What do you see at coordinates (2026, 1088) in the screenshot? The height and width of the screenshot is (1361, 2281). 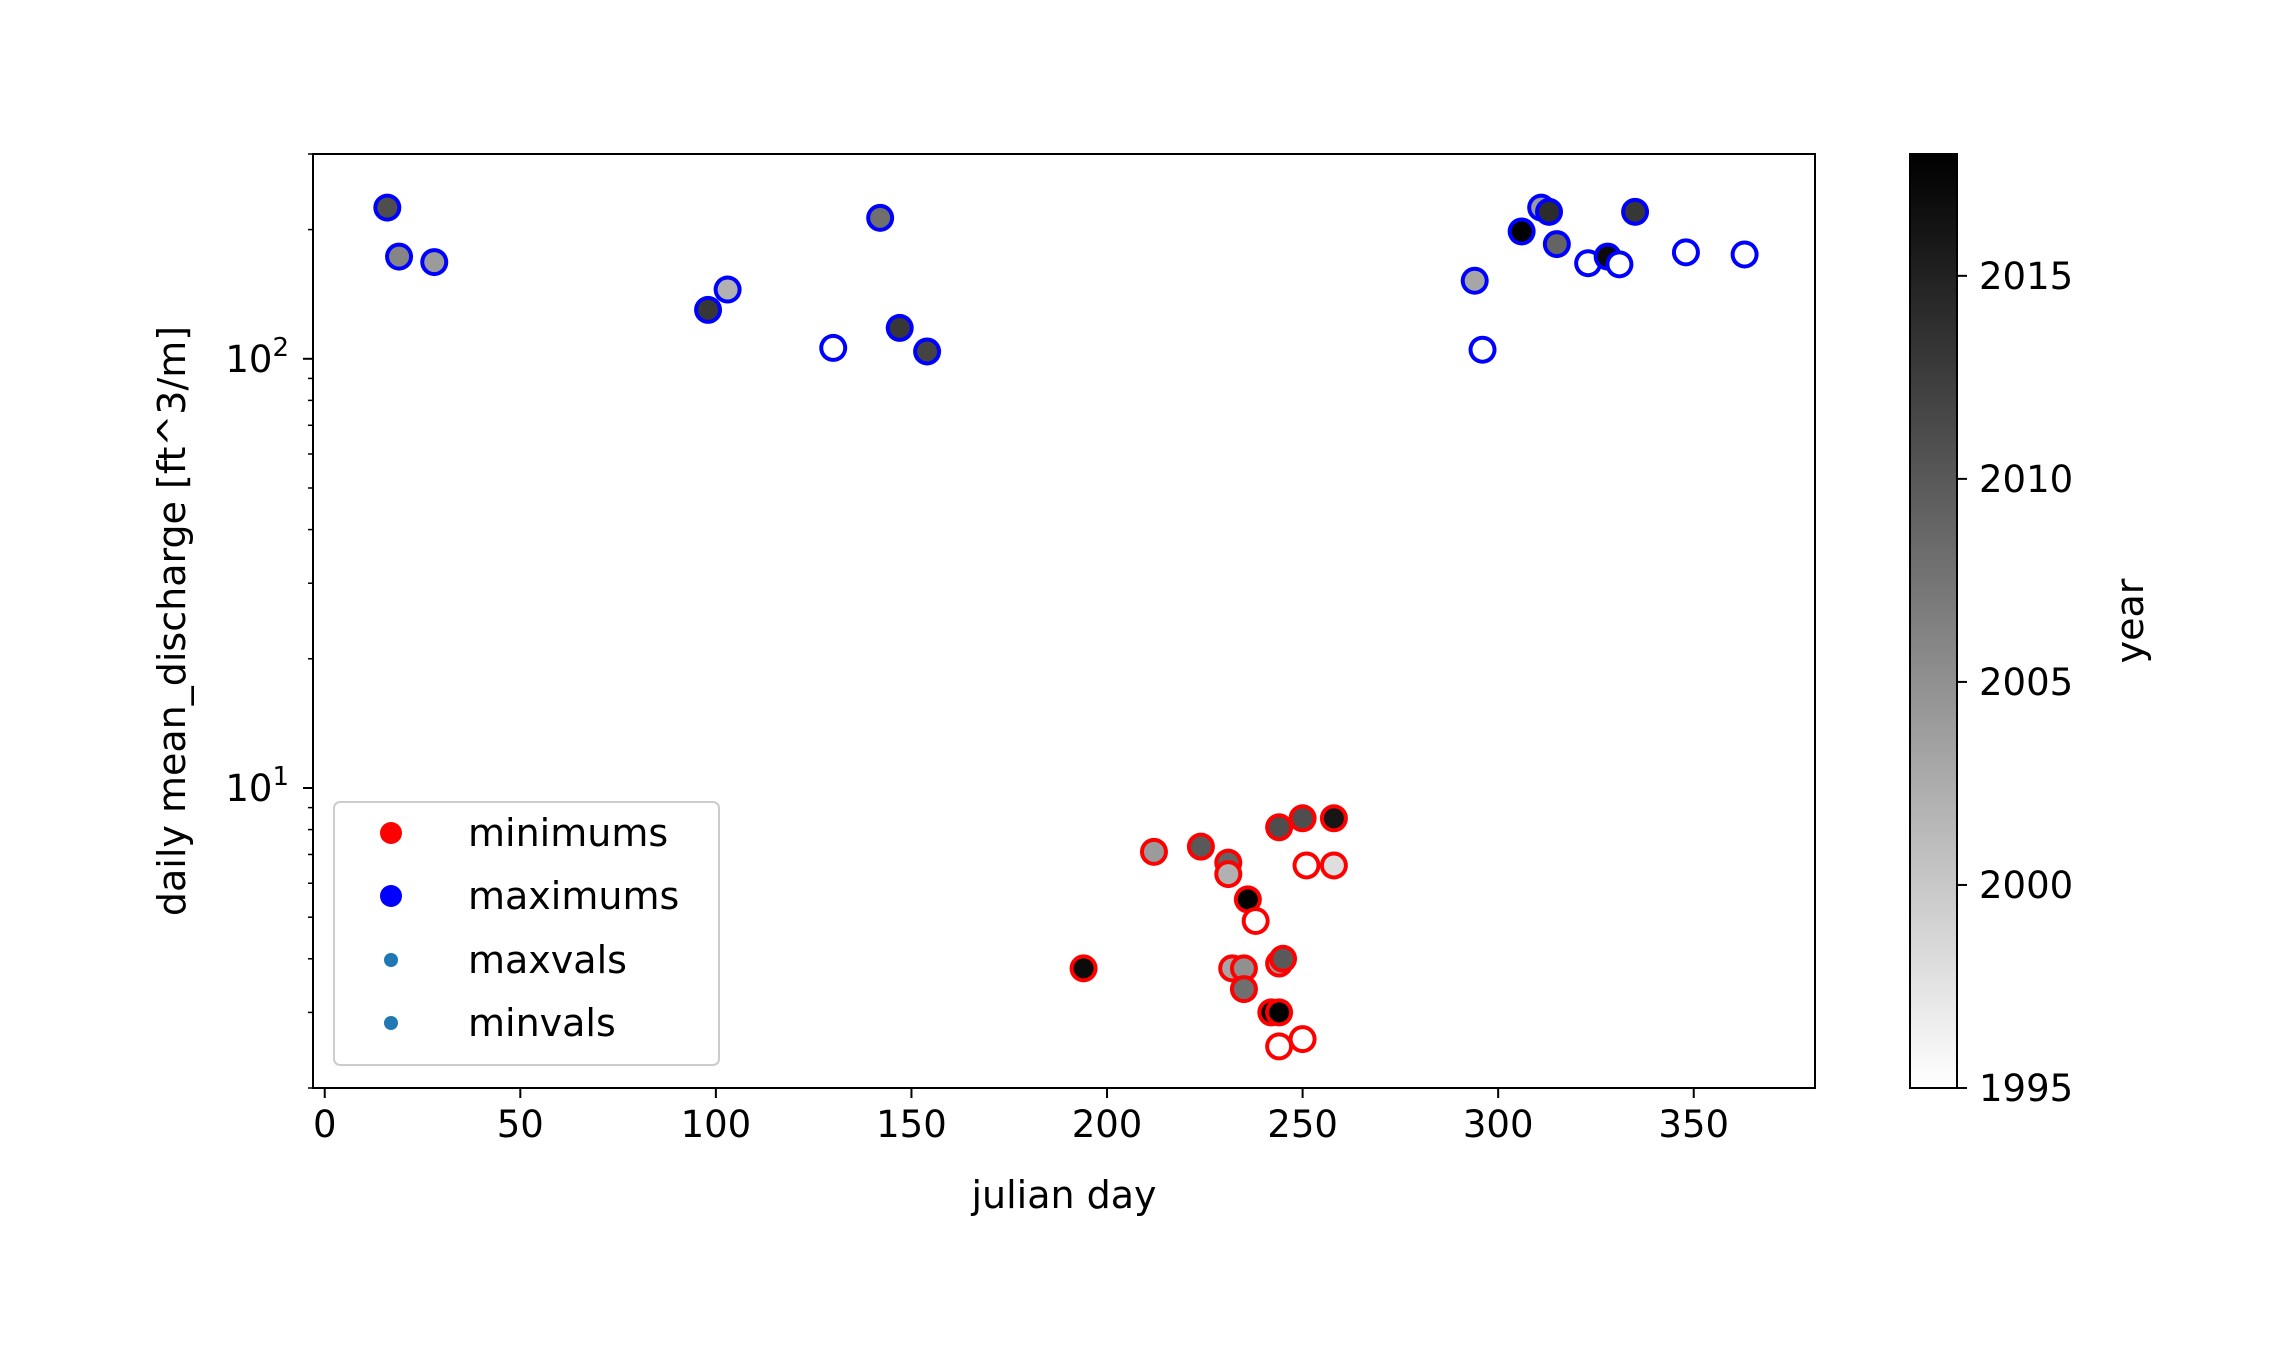 I see `colorbar-tick-label: 1995` at bounding box center [2026, 1088].